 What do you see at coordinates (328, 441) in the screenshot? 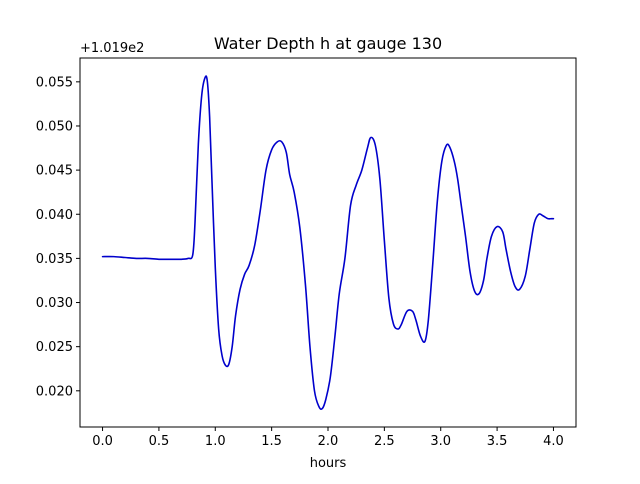
I see `x-tick-label: 2.0` at bounding box center [328, 441].